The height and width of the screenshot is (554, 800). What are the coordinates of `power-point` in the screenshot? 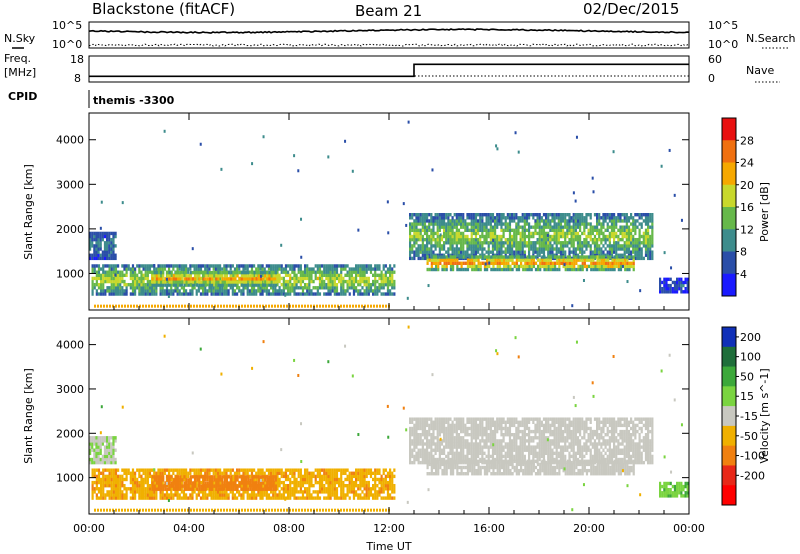 It's located at (294, 156).